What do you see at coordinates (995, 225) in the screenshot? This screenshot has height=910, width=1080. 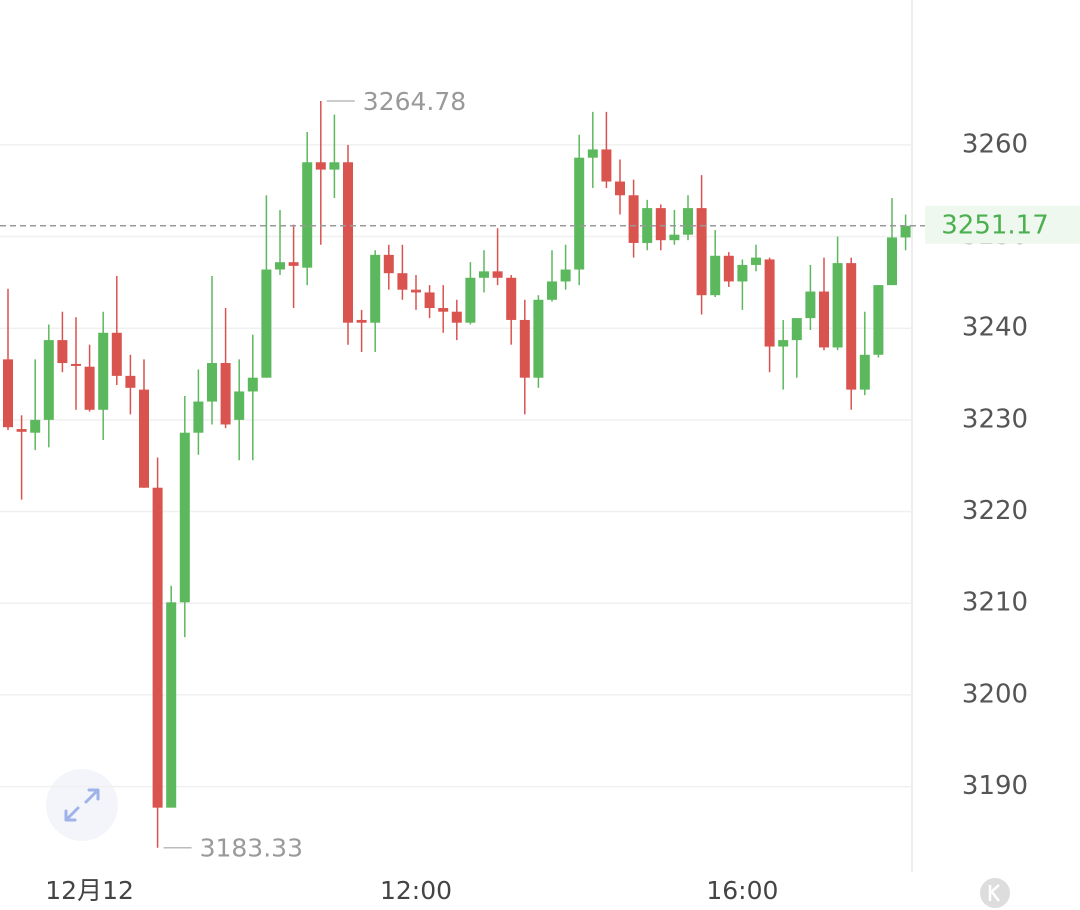 I see `last-price-label: 3251.17` at bounding box center [995, 225].